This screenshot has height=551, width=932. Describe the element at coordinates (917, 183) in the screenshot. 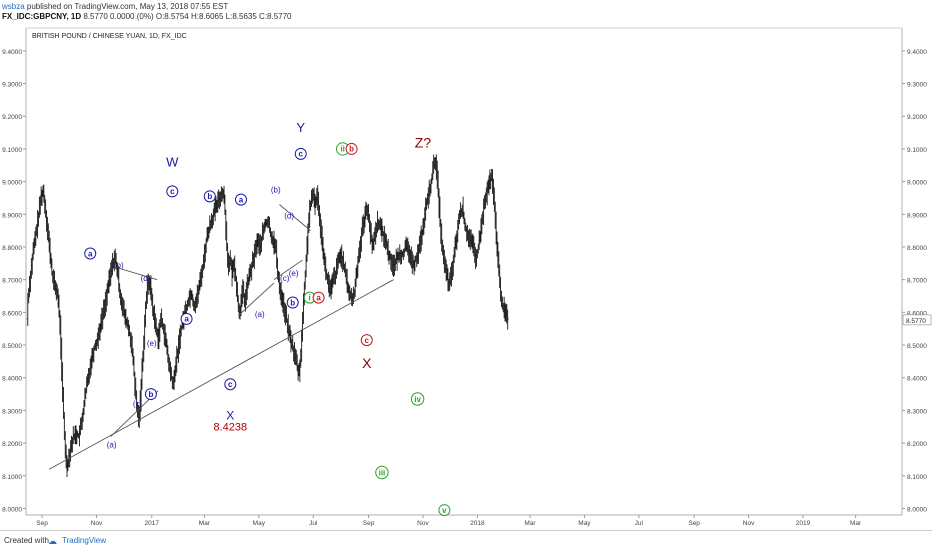

I see `y-tick-label-right: 9.0000` at that location.